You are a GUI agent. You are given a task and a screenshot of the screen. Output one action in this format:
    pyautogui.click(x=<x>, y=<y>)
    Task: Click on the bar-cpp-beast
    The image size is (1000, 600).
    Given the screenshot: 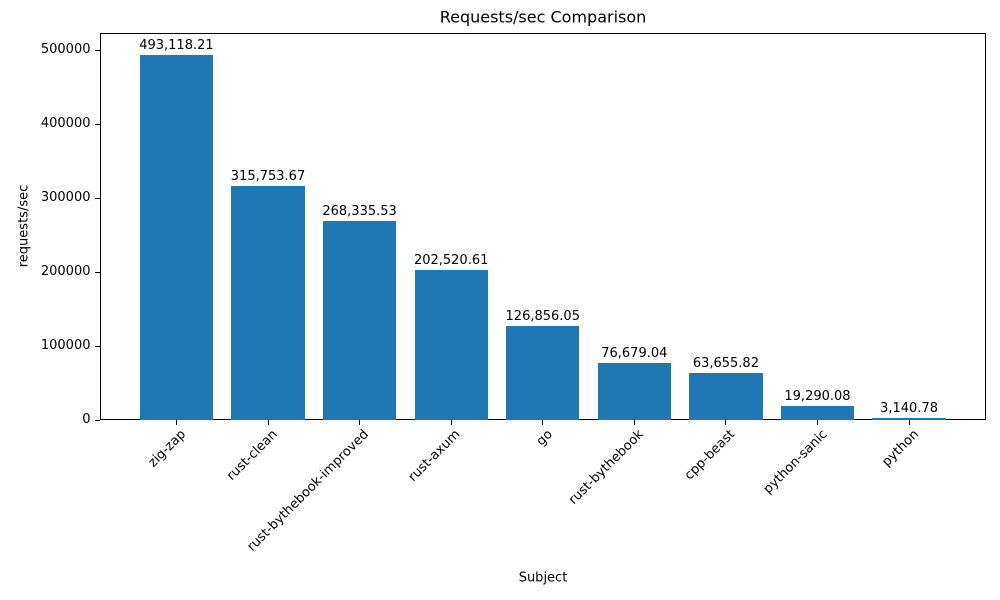 What is the action you would take?
    pyautogui.click(x=726, y=396)
    